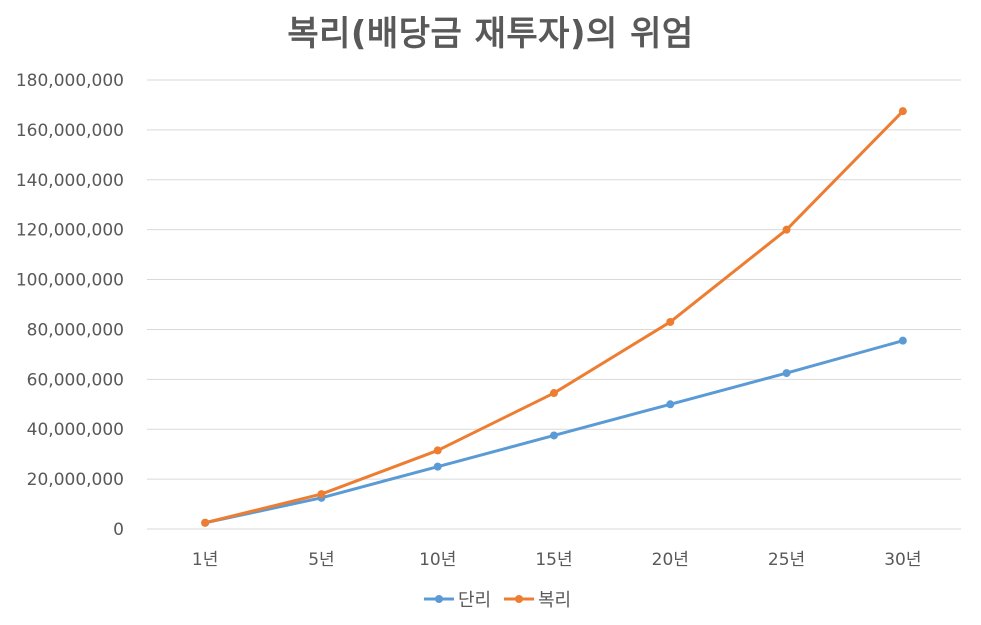 This screenshot has width=981, height=625. Describe the element at coordinates (553, 560) in the screenshot. I see `x-tick-label: 15년` at that location.